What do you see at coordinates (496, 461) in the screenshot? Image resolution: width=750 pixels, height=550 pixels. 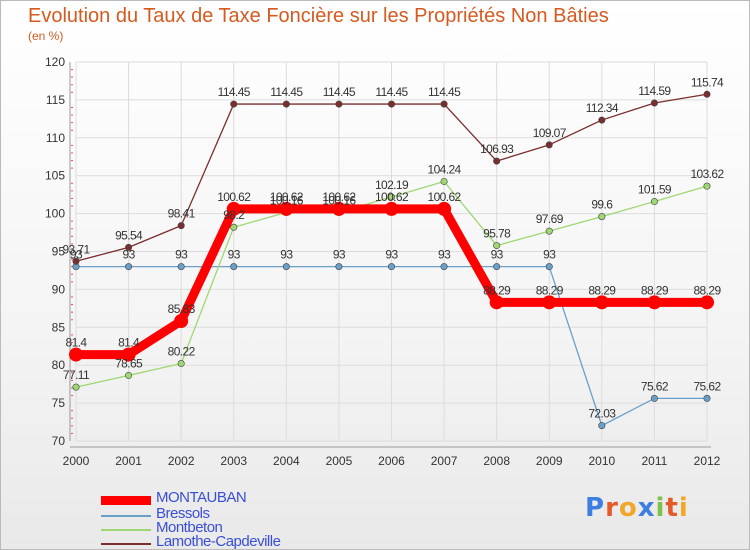 I see `x-tick-label: 2008` at bounding box center [496, 461].